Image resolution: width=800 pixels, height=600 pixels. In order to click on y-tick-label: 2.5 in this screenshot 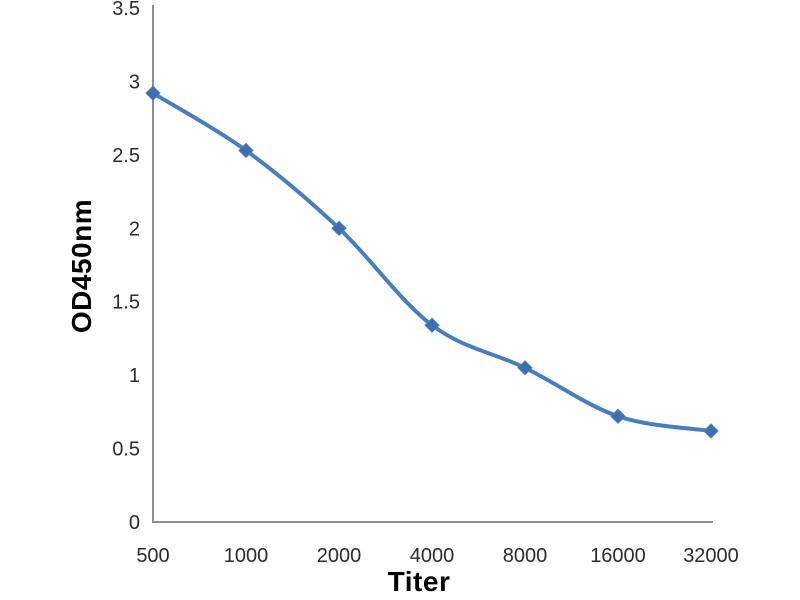, I will do `click(126, 156)`.